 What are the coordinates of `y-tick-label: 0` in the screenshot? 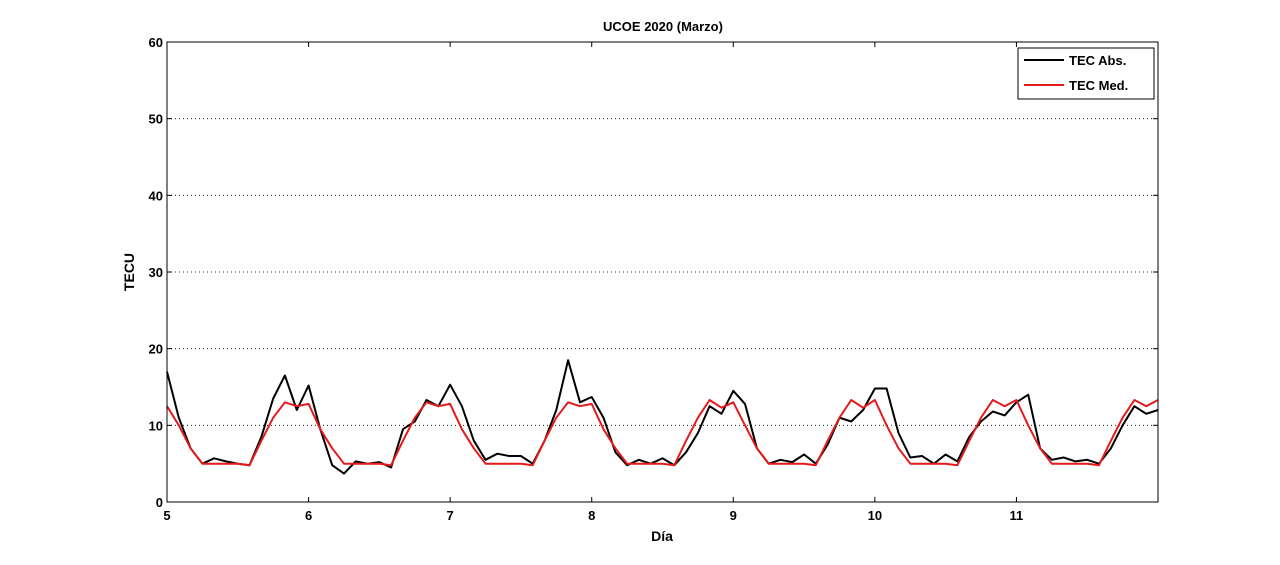 It's located at (159, 502).